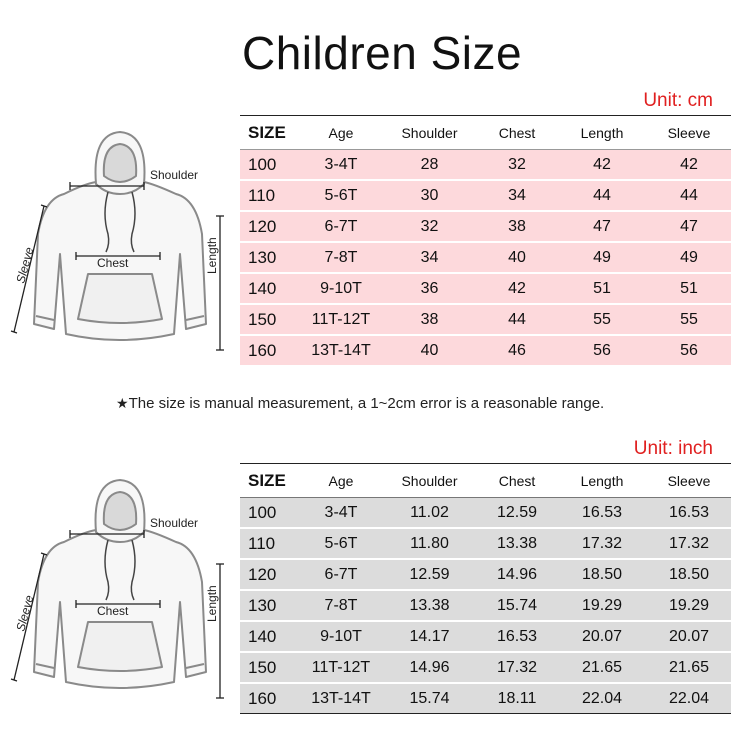 The width and height of the screenshot is (743, 729). I want to click on cell-sleeve: 18.50, so click(689, 574).